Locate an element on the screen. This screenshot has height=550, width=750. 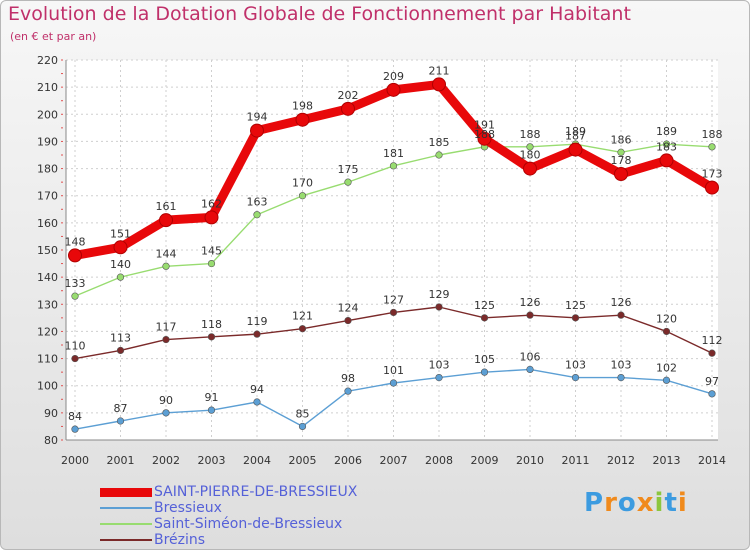
y-tick-label: 90 is located at coordinates (51, 413).